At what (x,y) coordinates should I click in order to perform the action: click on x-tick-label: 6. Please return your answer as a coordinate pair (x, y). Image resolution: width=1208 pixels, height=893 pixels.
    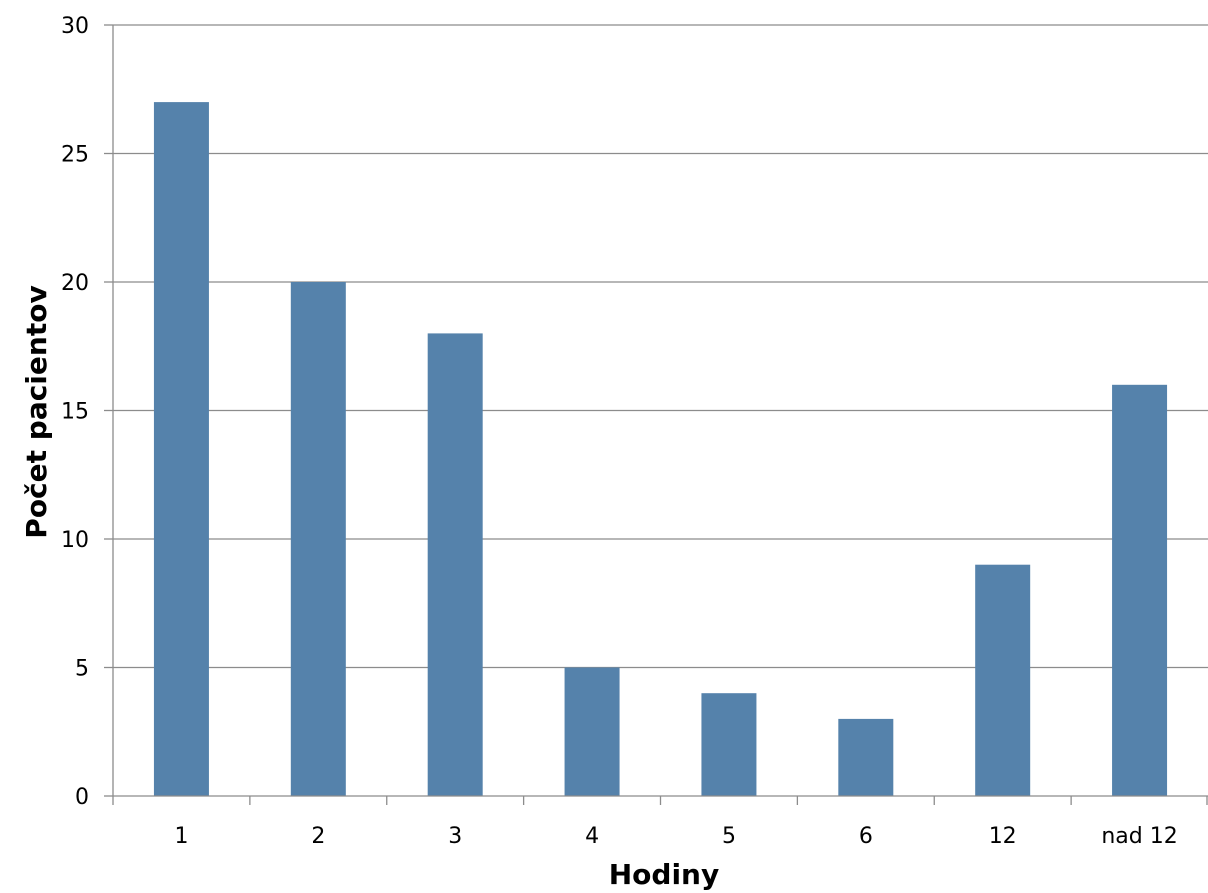
    Looking at the image, I should click on (866, 836).